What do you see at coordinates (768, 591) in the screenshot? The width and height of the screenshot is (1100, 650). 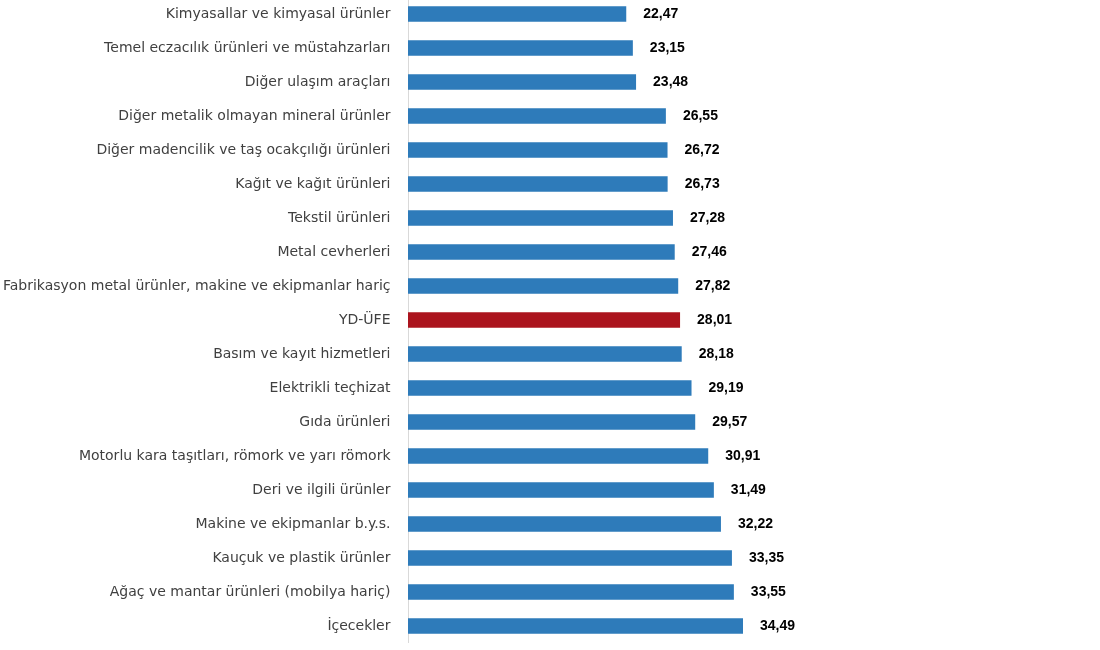 I see `data-label: 33,55` at bounding box center [768, 591].